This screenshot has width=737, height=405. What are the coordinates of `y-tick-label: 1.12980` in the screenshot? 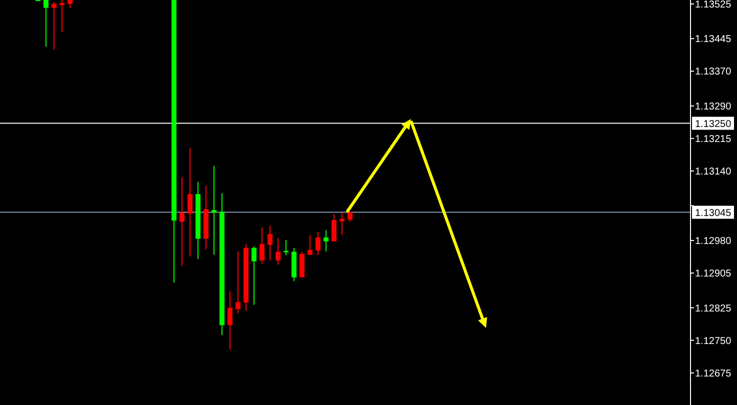 It's located at (713, 241).